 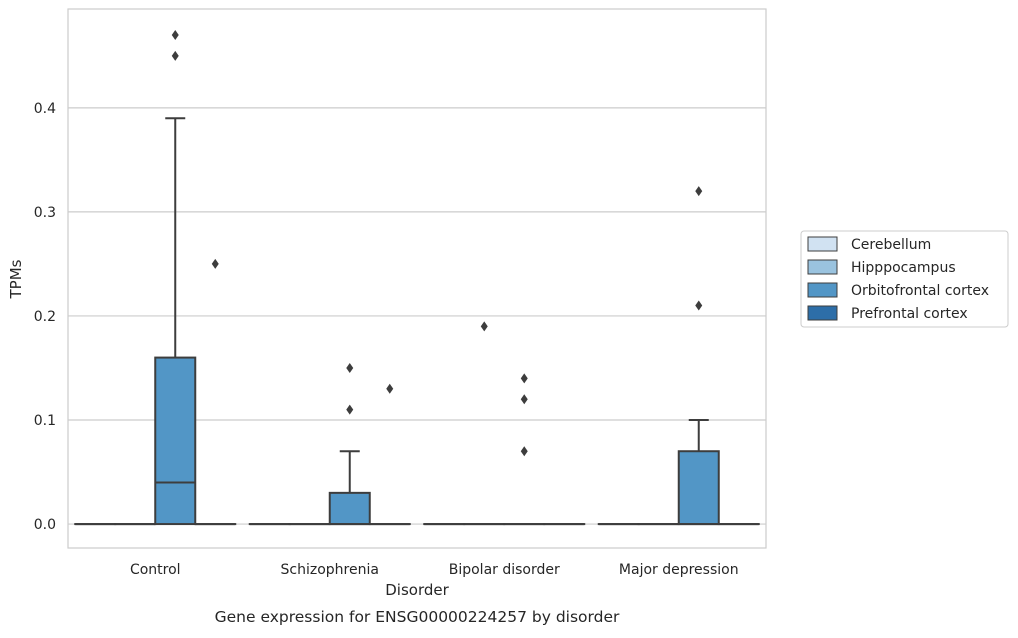 What do you see at coordinates (45, 421) in the screenshot?
I see `y-tick-label: 0.1` at bounding box center [45, 421].